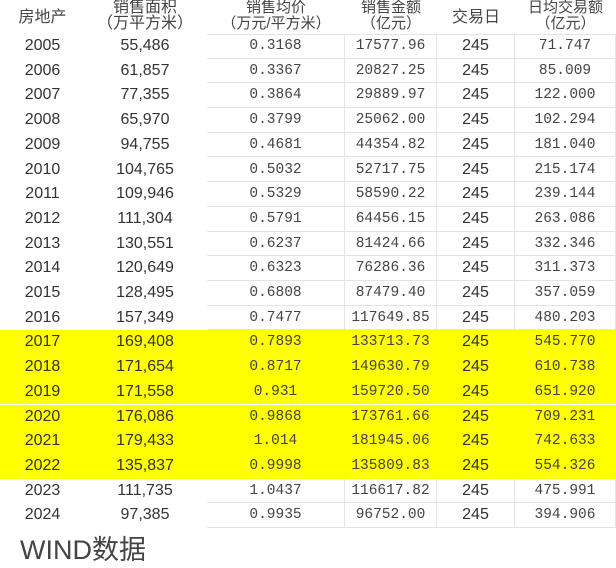 The width and height of the screenshot is (616, 568). Describe the element at coordinates (145, 367) in the screenshot. I see `cell-sales-area: 171,654` at that location.